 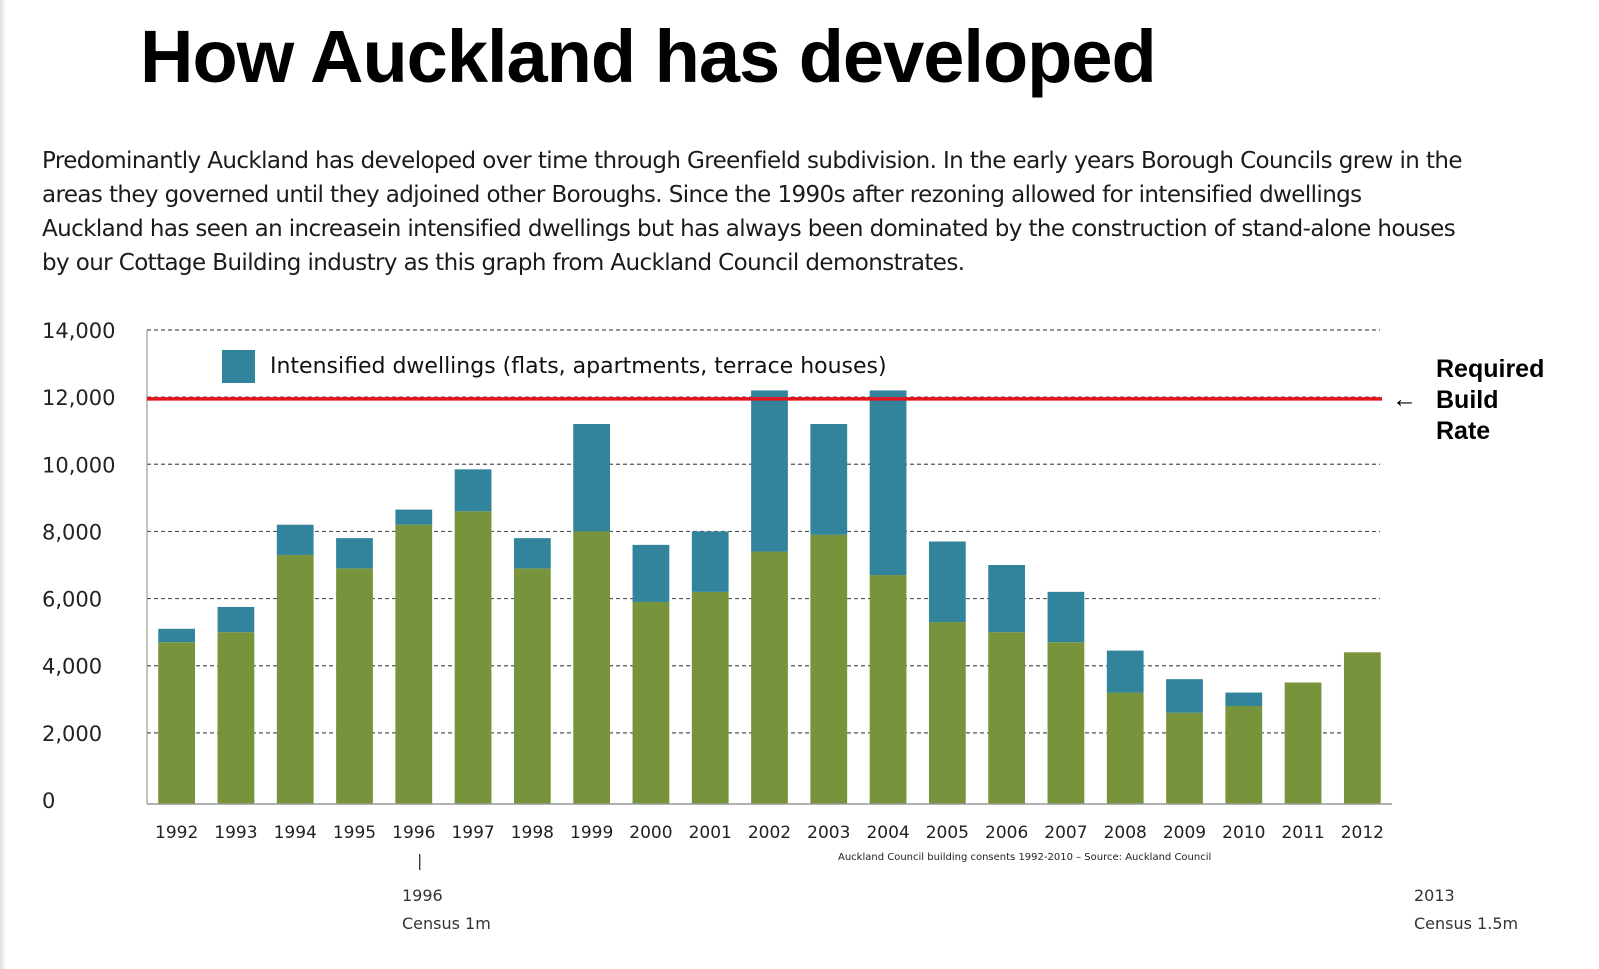 What do you see at coordinates (1466, 909) in the screenshot?
I see `census-annotation-2013: 2013 Census 1.5m` at bounding box center [1466, 909].